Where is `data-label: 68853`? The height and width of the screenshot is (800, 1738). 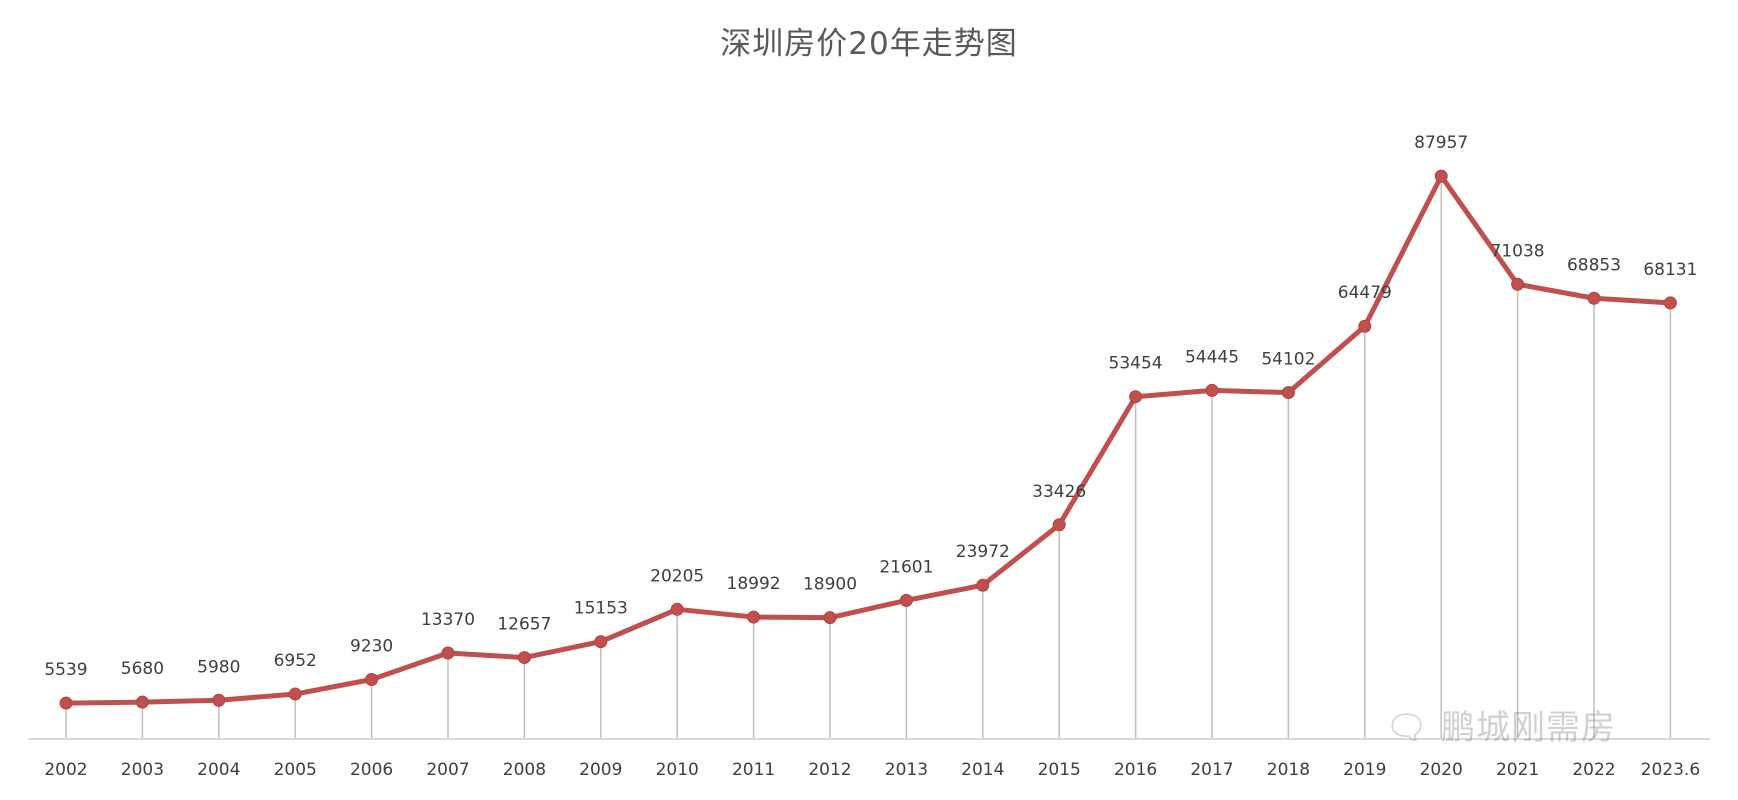 data-label: 68853 is located at coordinates (1594, 265).